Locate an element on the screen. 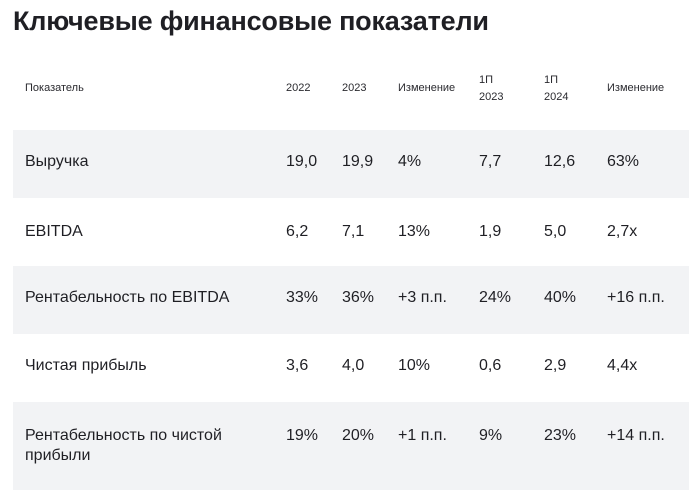 Image resolution: width=700 pixels, height=501 pixels. cell-2022: 3,6 is located at coordinates (297, 365).